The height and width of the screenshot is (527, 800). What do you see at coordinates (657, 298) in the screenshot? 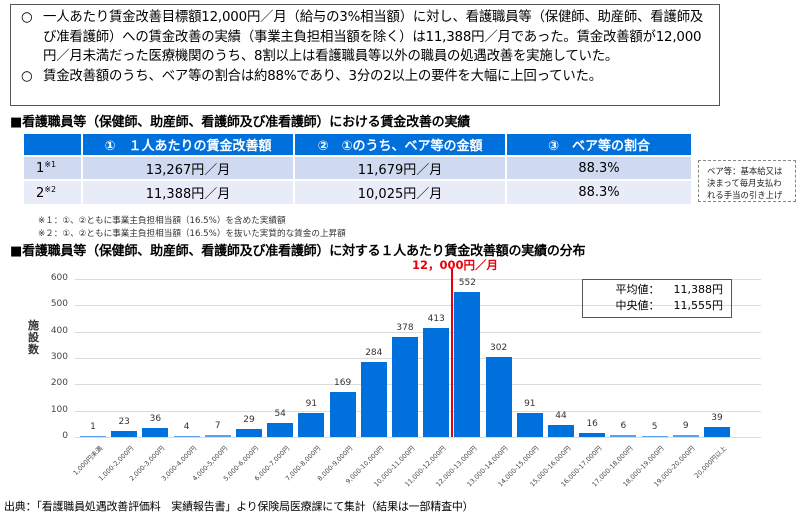
I see `stats-box: 平均値： 11,388円 中央値： 11,555円` at bounding box center [657, 298].